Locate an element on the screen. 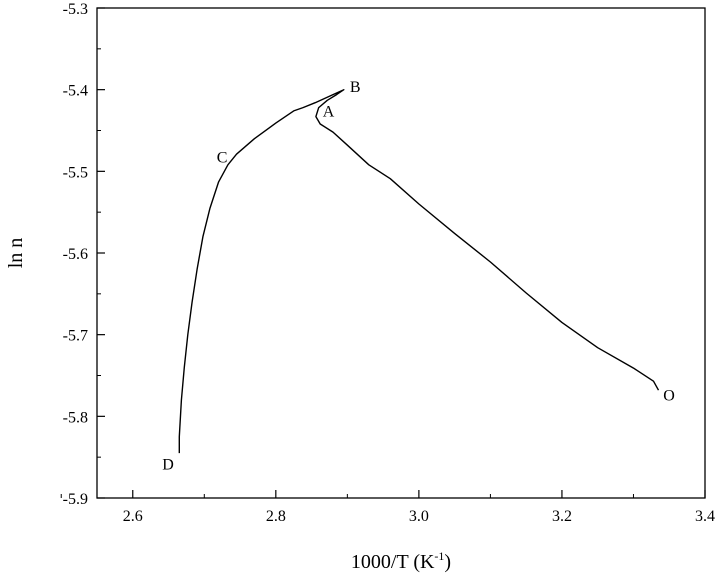  y-tick-label: -5.4 is located at coordinates (75, 91).